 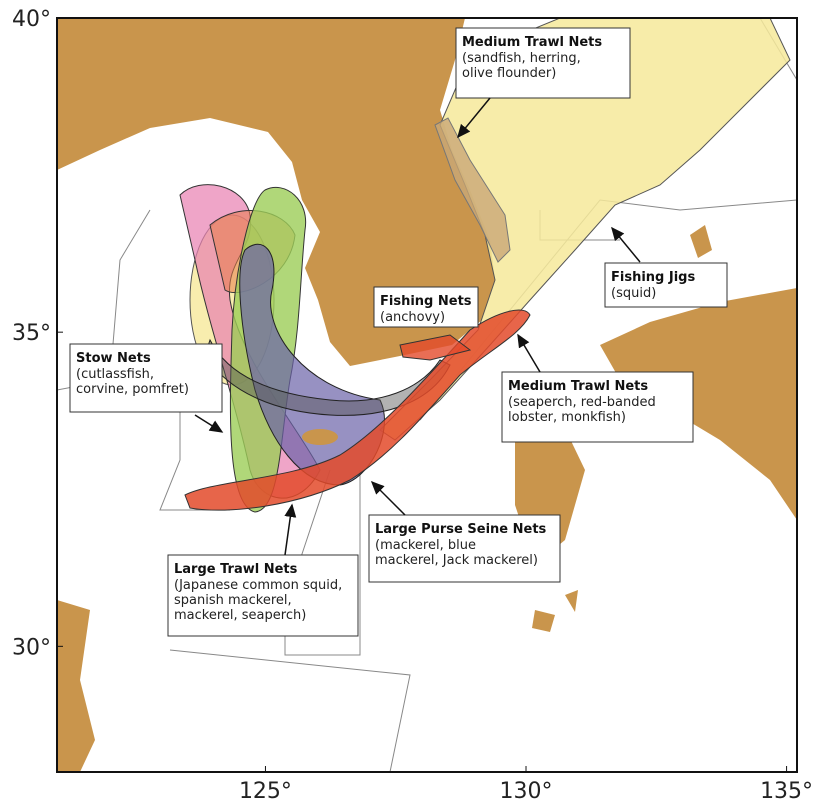 What do you see at coordinates (461, 529) in the screenshot?
I see `annotation-title: Large Purse Seine Nets` at bounding box center [461, 529].